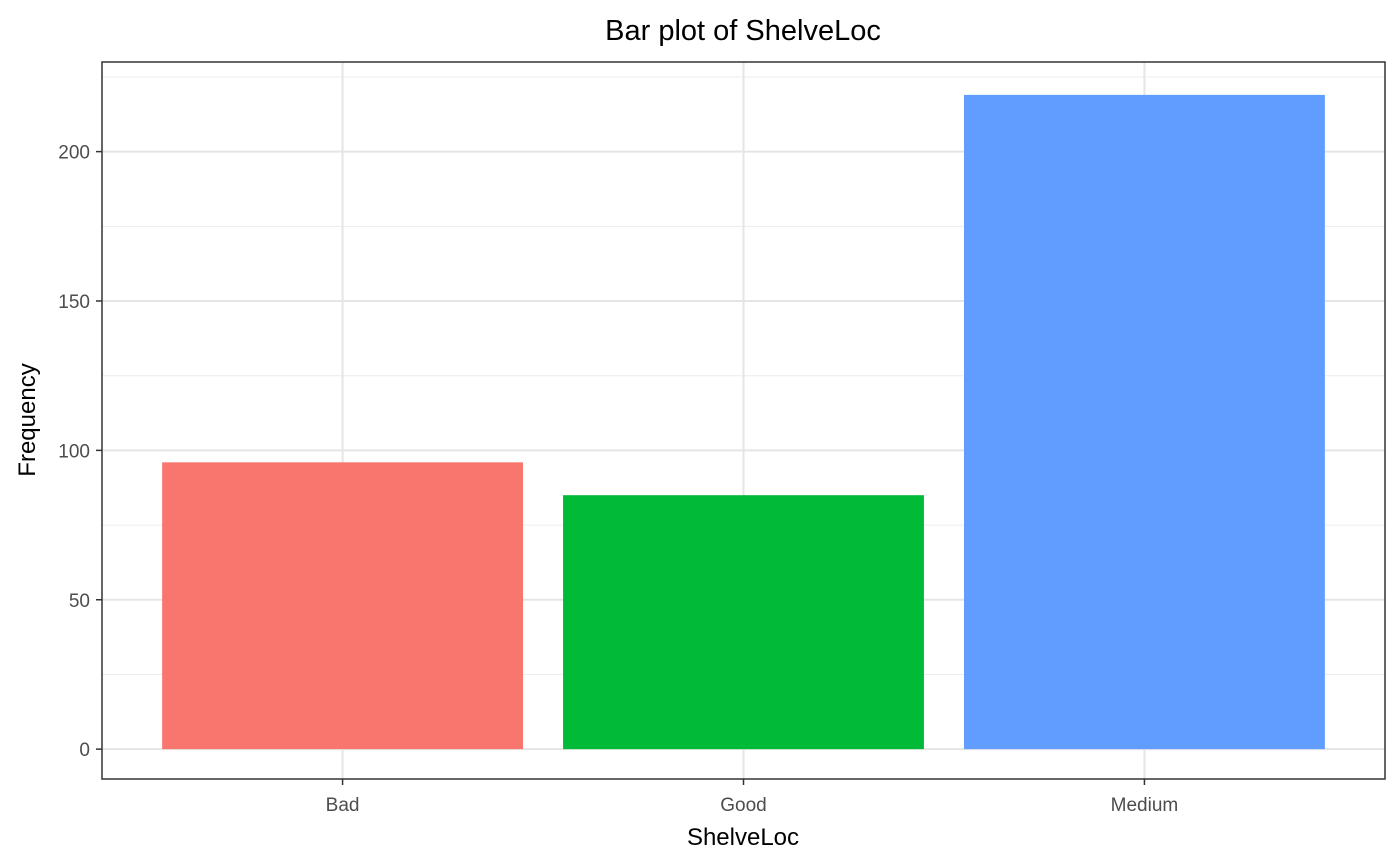 The image size is (1400, 866). I want to click on x-tick-label: Medium, so click(1145, 805).